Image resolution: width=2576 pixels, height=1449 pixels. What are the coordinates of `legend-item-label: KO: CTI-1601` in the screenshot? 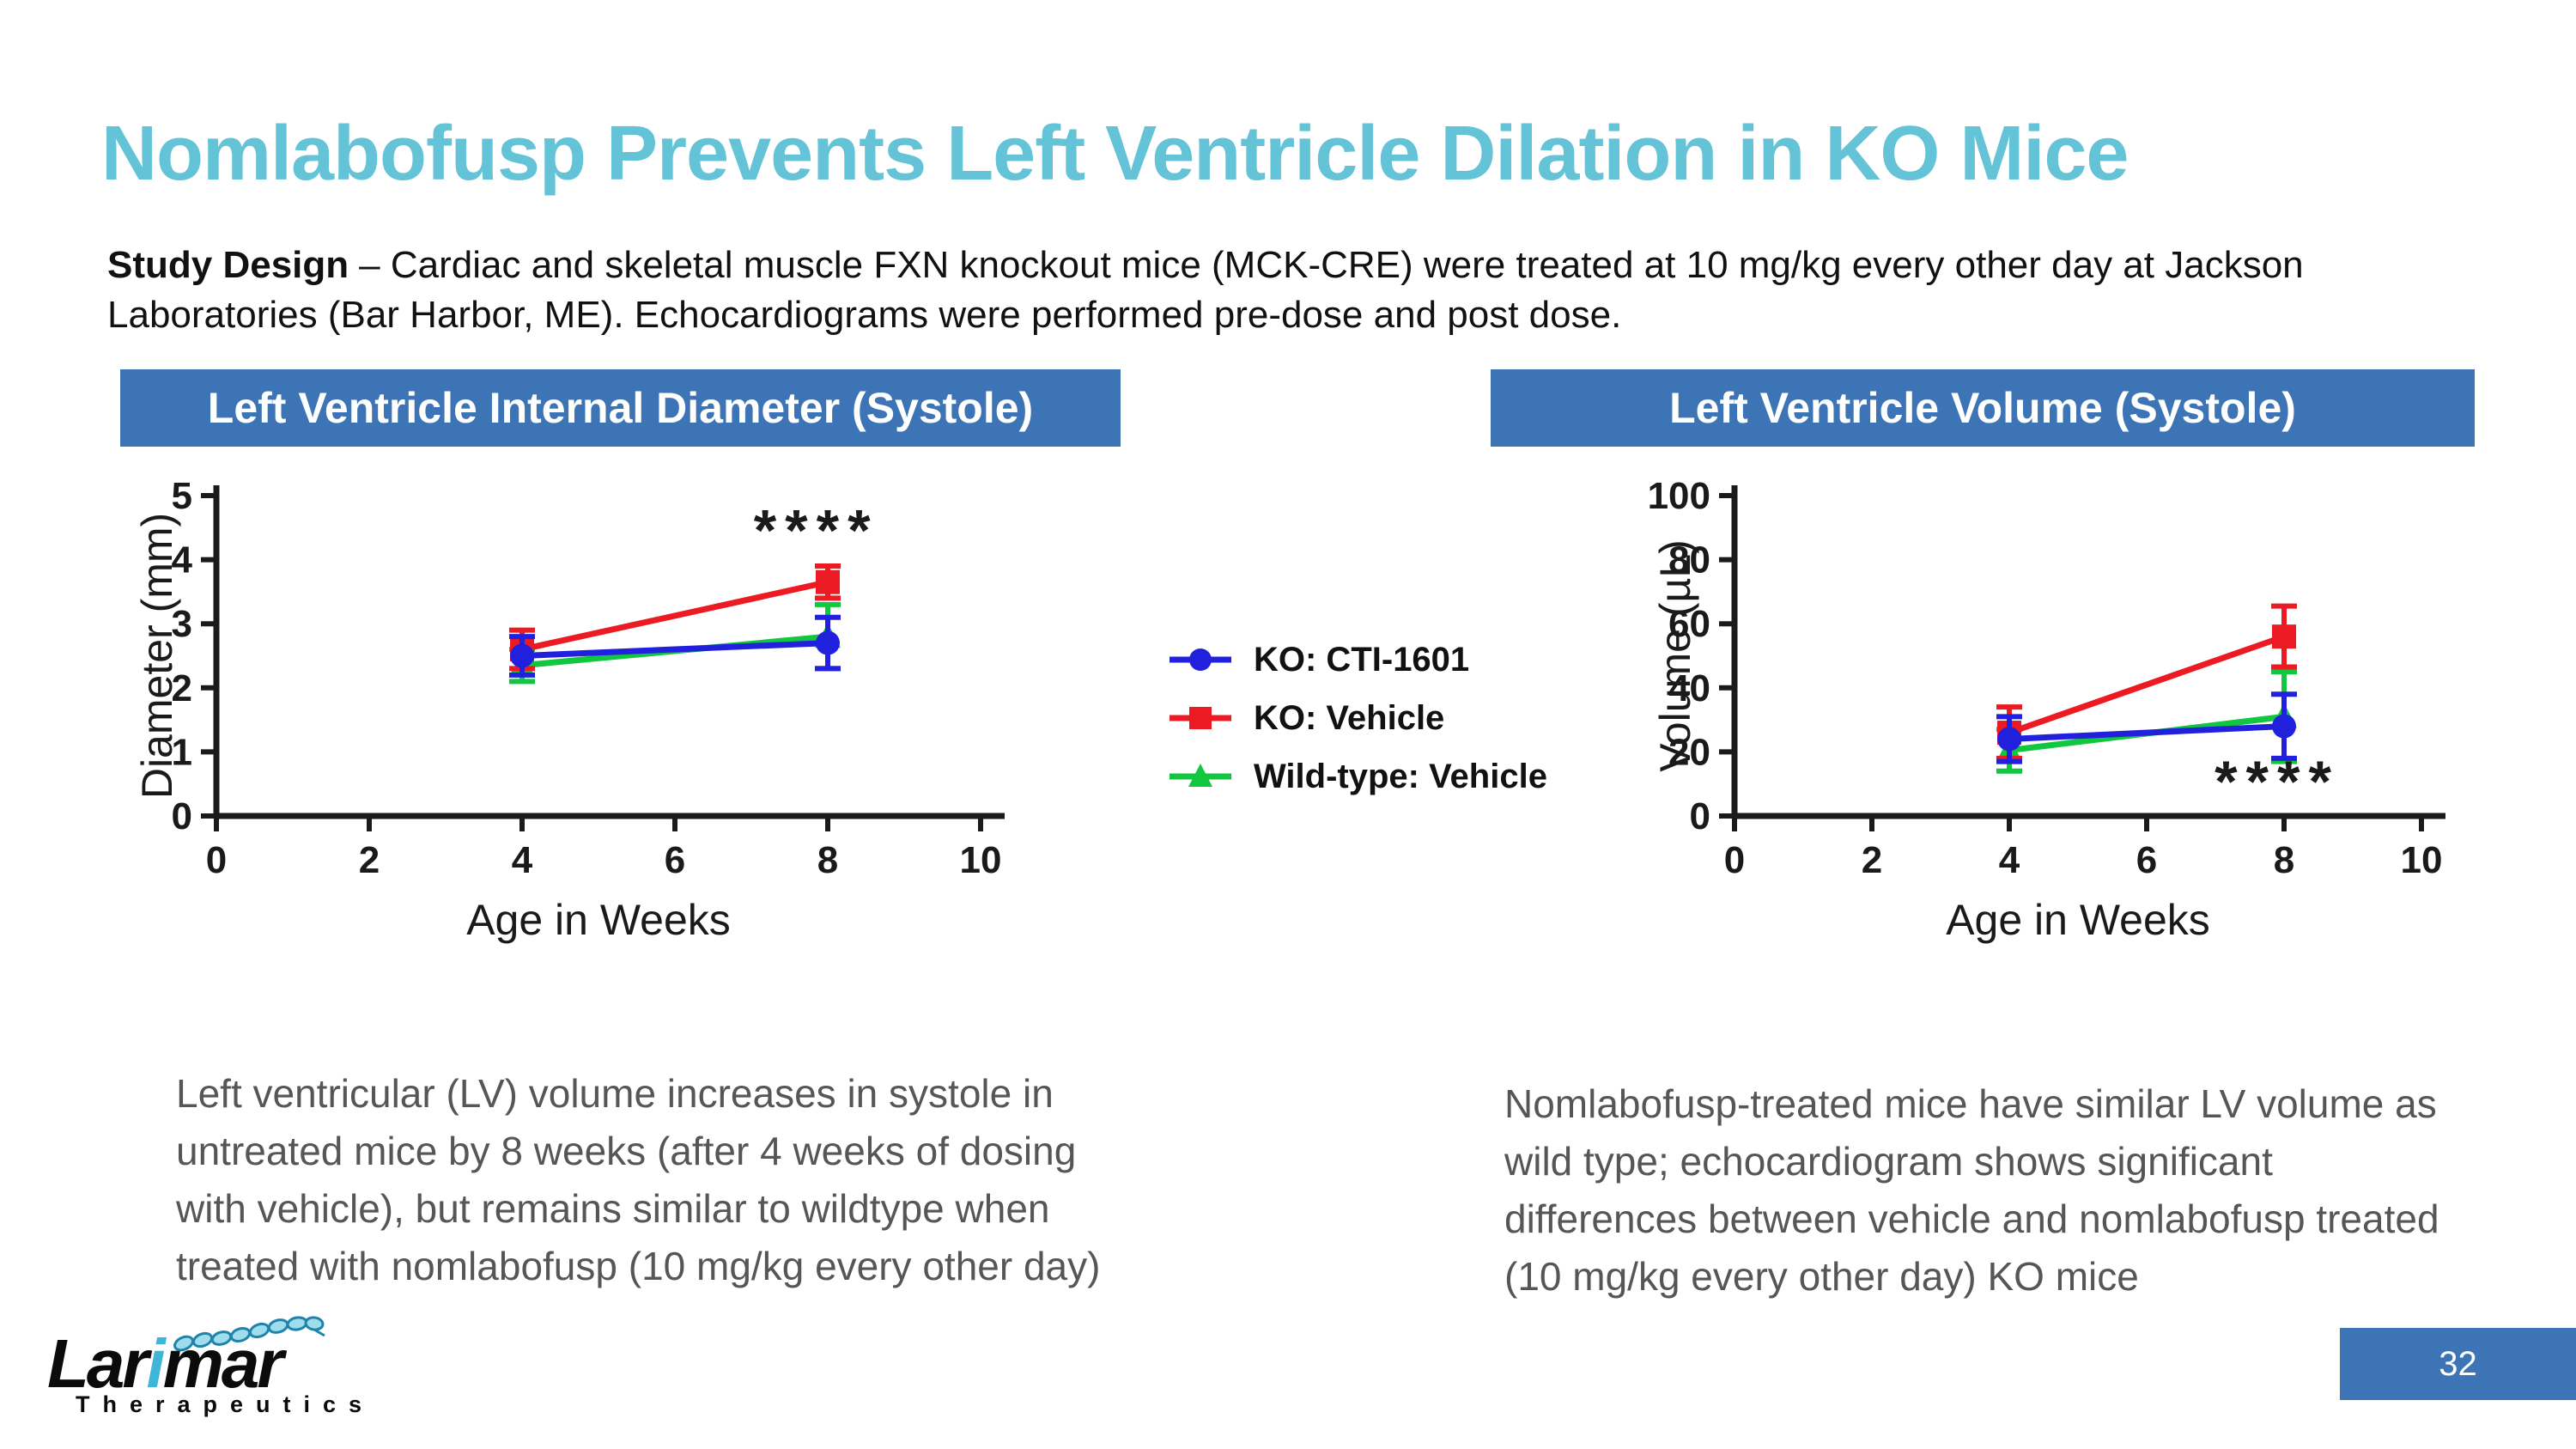 It's located at (1362, 659).